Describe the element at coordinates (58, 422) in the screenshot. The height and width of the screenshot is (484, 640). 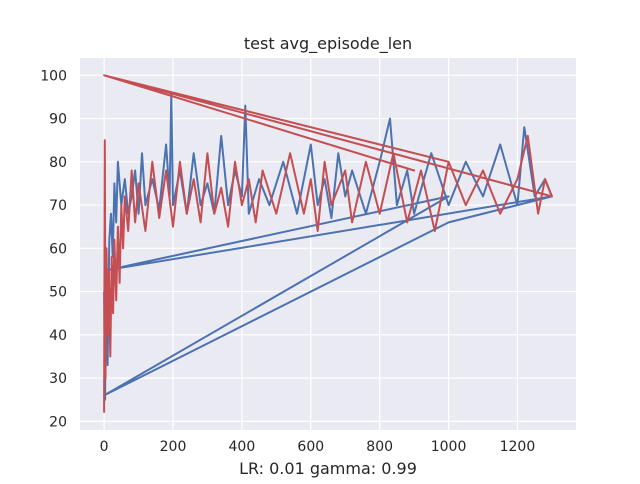
I see `y-tick-label: 20` at that location.